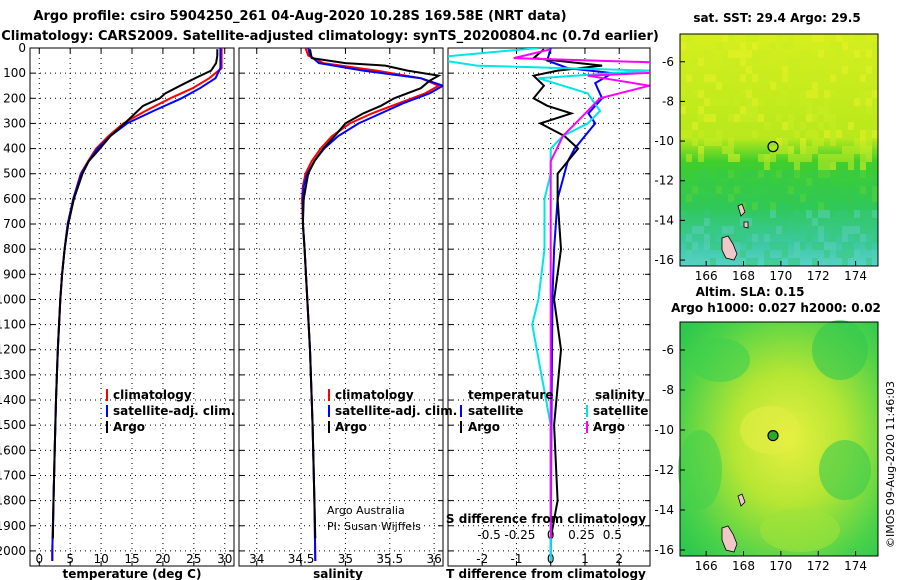 The image size is (900, 580). What do you see at coordinates (14, 199) in the screenshot?
I see `depth-tick-label: 600` at bounding box center [14, 199].